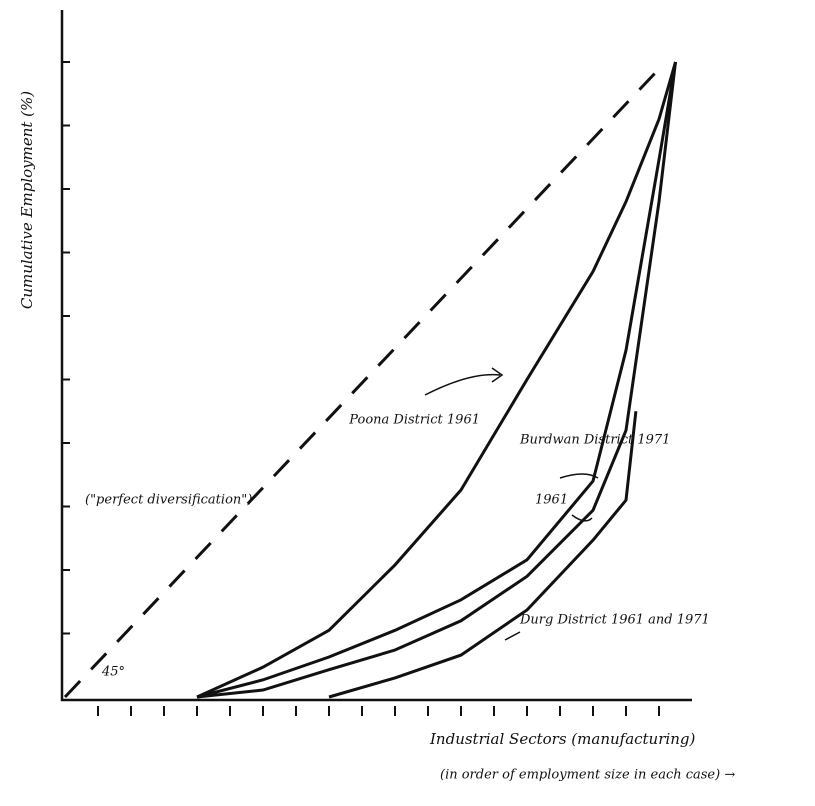  I want to click on series-label: Burdwan District 1971, so click(594, 440).